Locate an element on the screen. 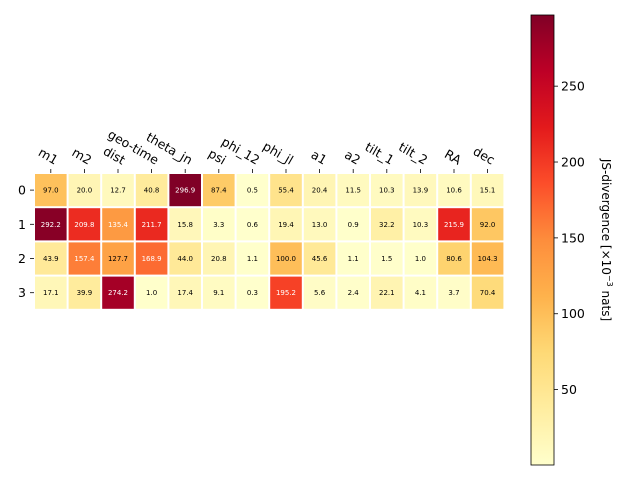 The width and height of the screenshot is (640, 480). cell-value-label: 274.2 is located at coordinates (118, 293).